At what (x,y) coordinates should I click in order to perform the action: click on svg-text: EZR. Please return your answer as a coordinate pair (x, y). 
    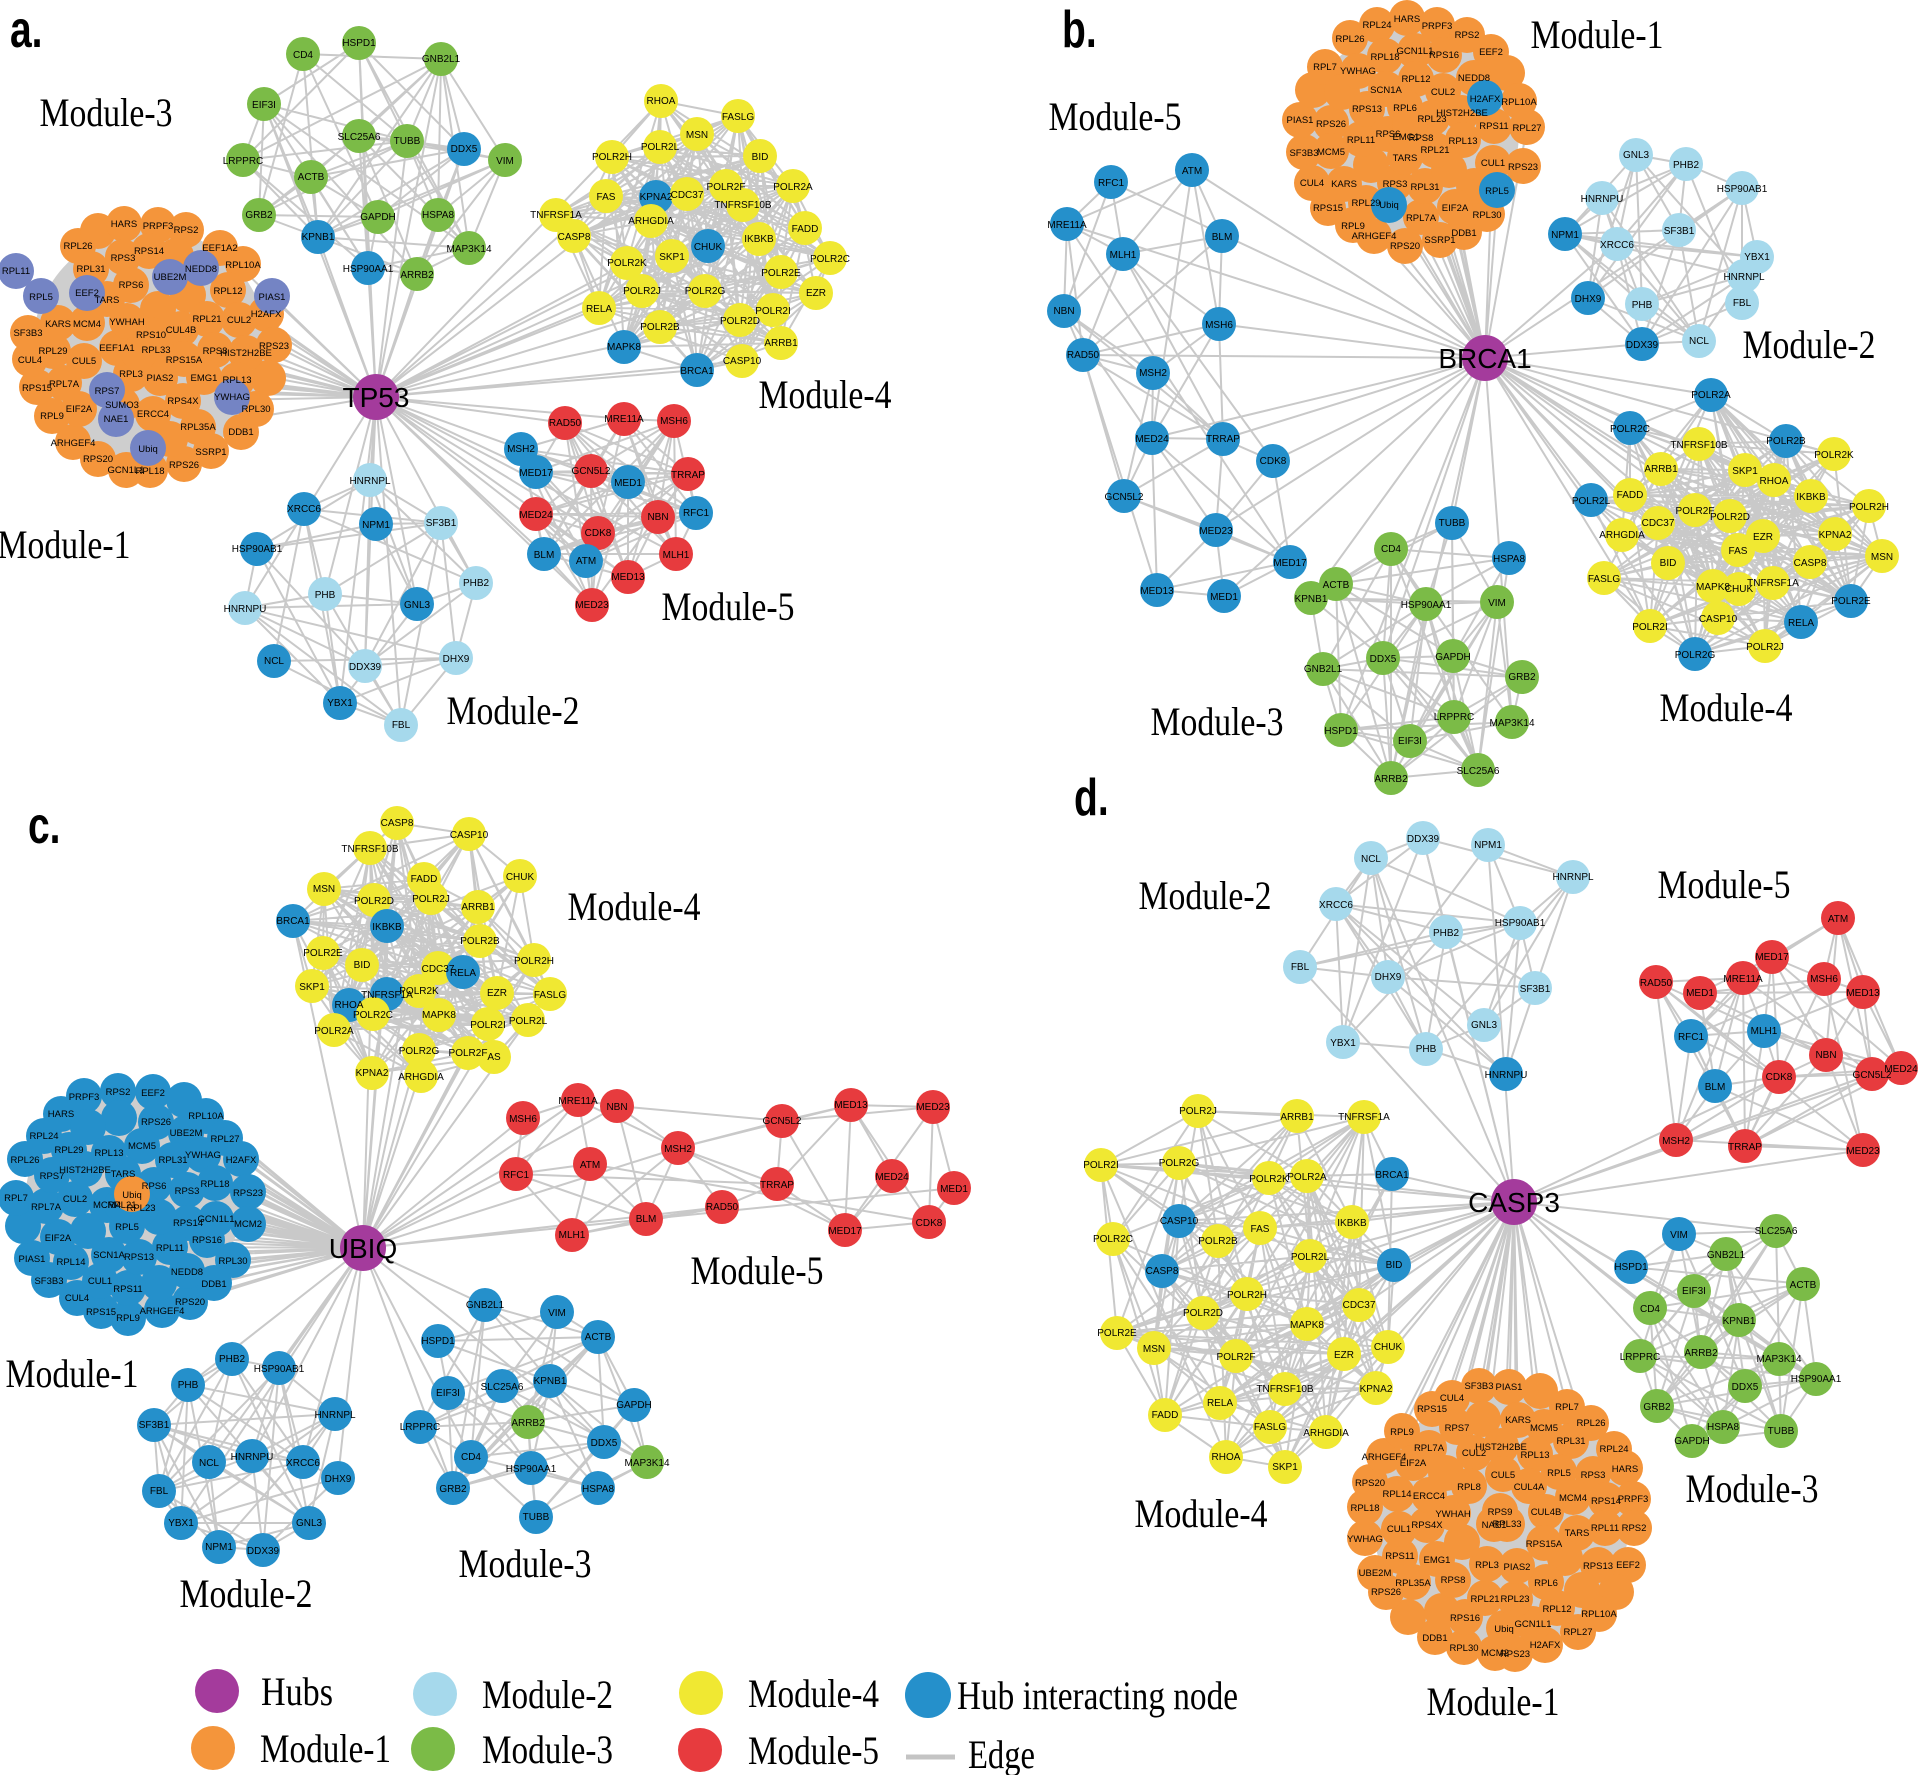
    Looking at the image, I should click on (816, 293).